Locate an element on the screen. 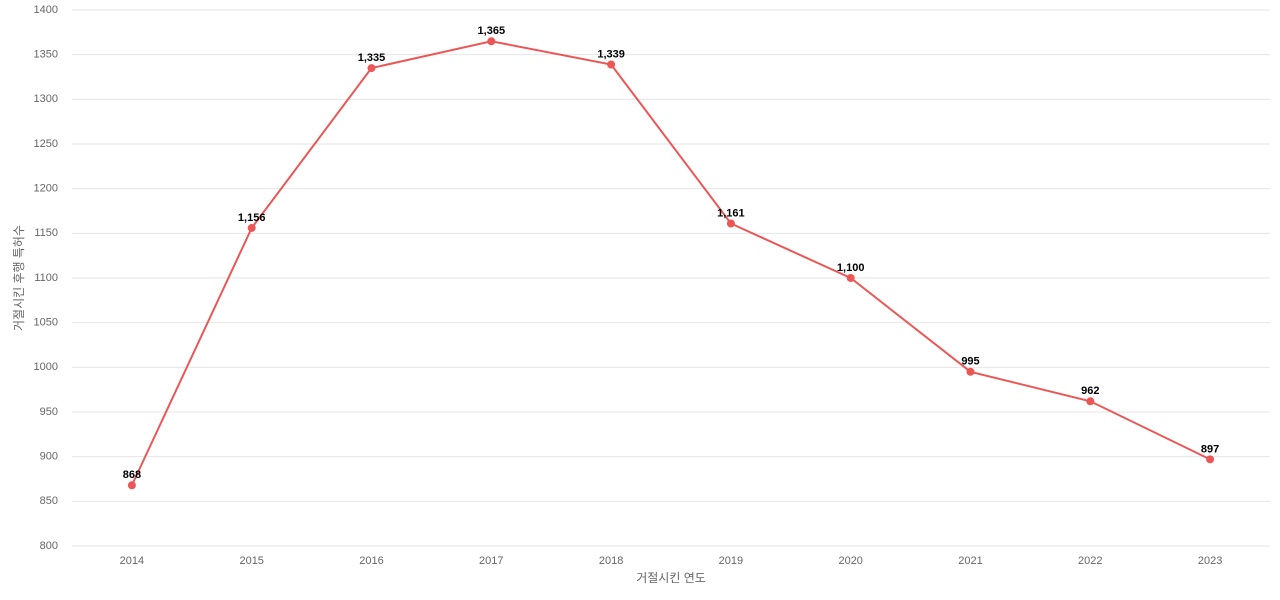  data-label: 1,365 is located at coordinates (492, 31).